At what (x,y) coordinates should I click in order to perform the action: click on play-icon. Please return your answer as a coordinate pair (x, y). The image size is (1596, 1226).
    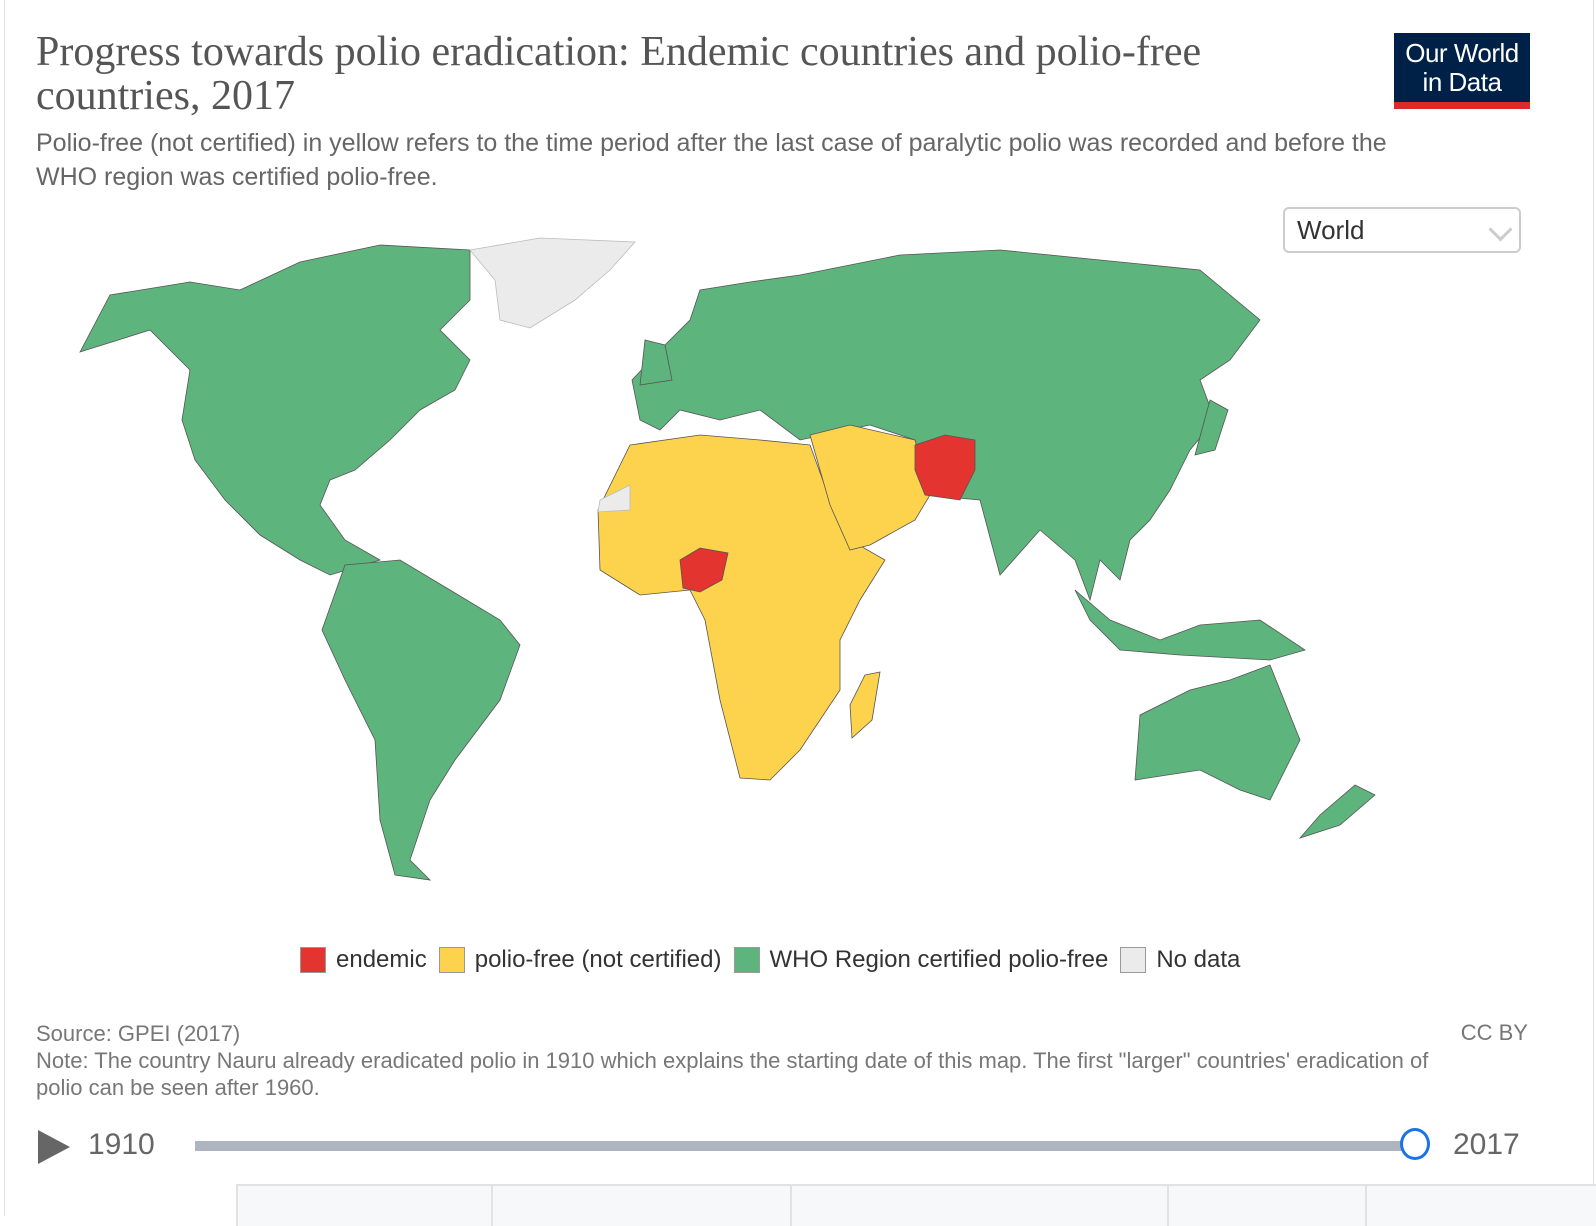
    Looking at the image, I should click on (54, 1147).